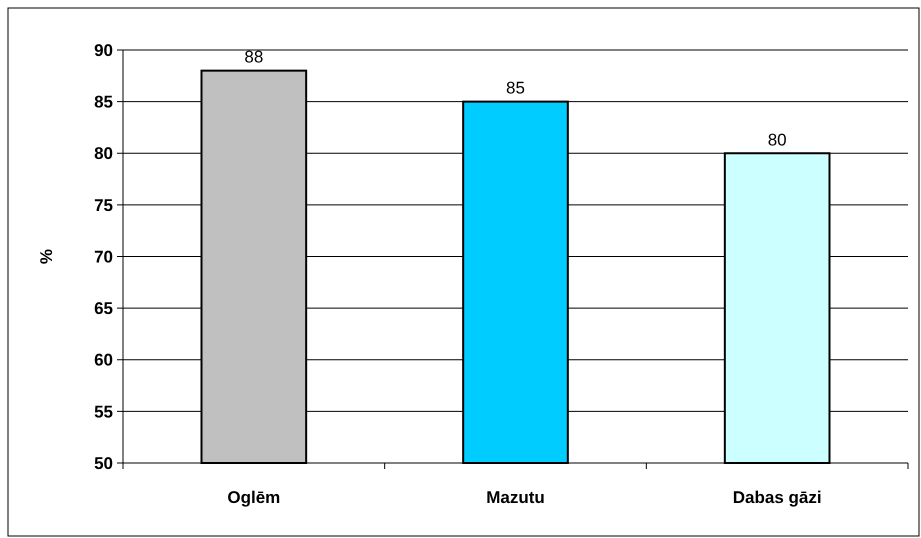 The image size is (921, 538). What do you see at coordinates (254, 57) in the screenshot?
I see `data-label: 88` at bounding box center [254, 57].